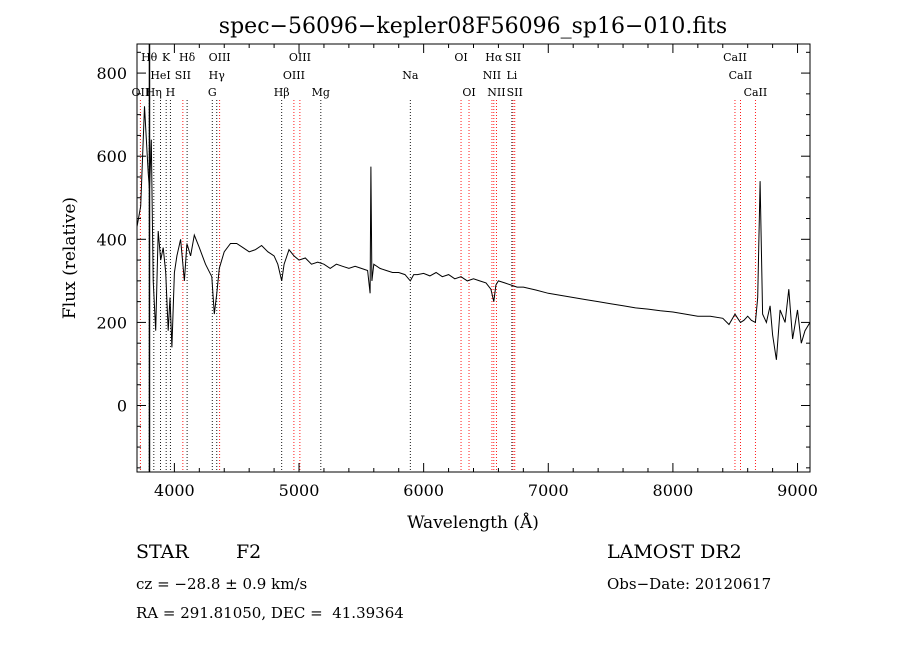  Describe the element at coordinates (423, 490) in the screenshot. I see `x-tick-label: 6000` at that location.